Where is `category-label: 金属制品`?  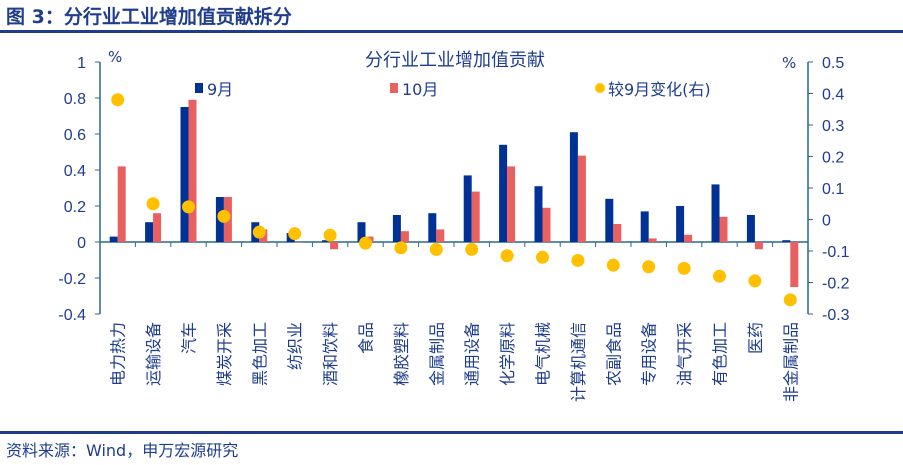 category-label: 金属制品 is located at coordinates (436, 354).